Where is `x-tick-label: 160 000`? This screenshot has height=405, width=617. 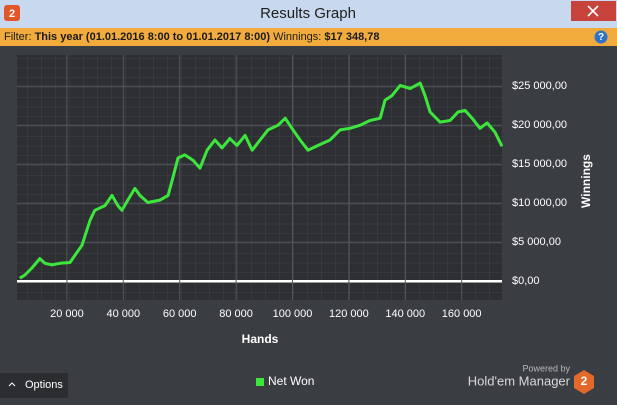 x-tick-label: 160 000 is located at coordinates (462, 314).